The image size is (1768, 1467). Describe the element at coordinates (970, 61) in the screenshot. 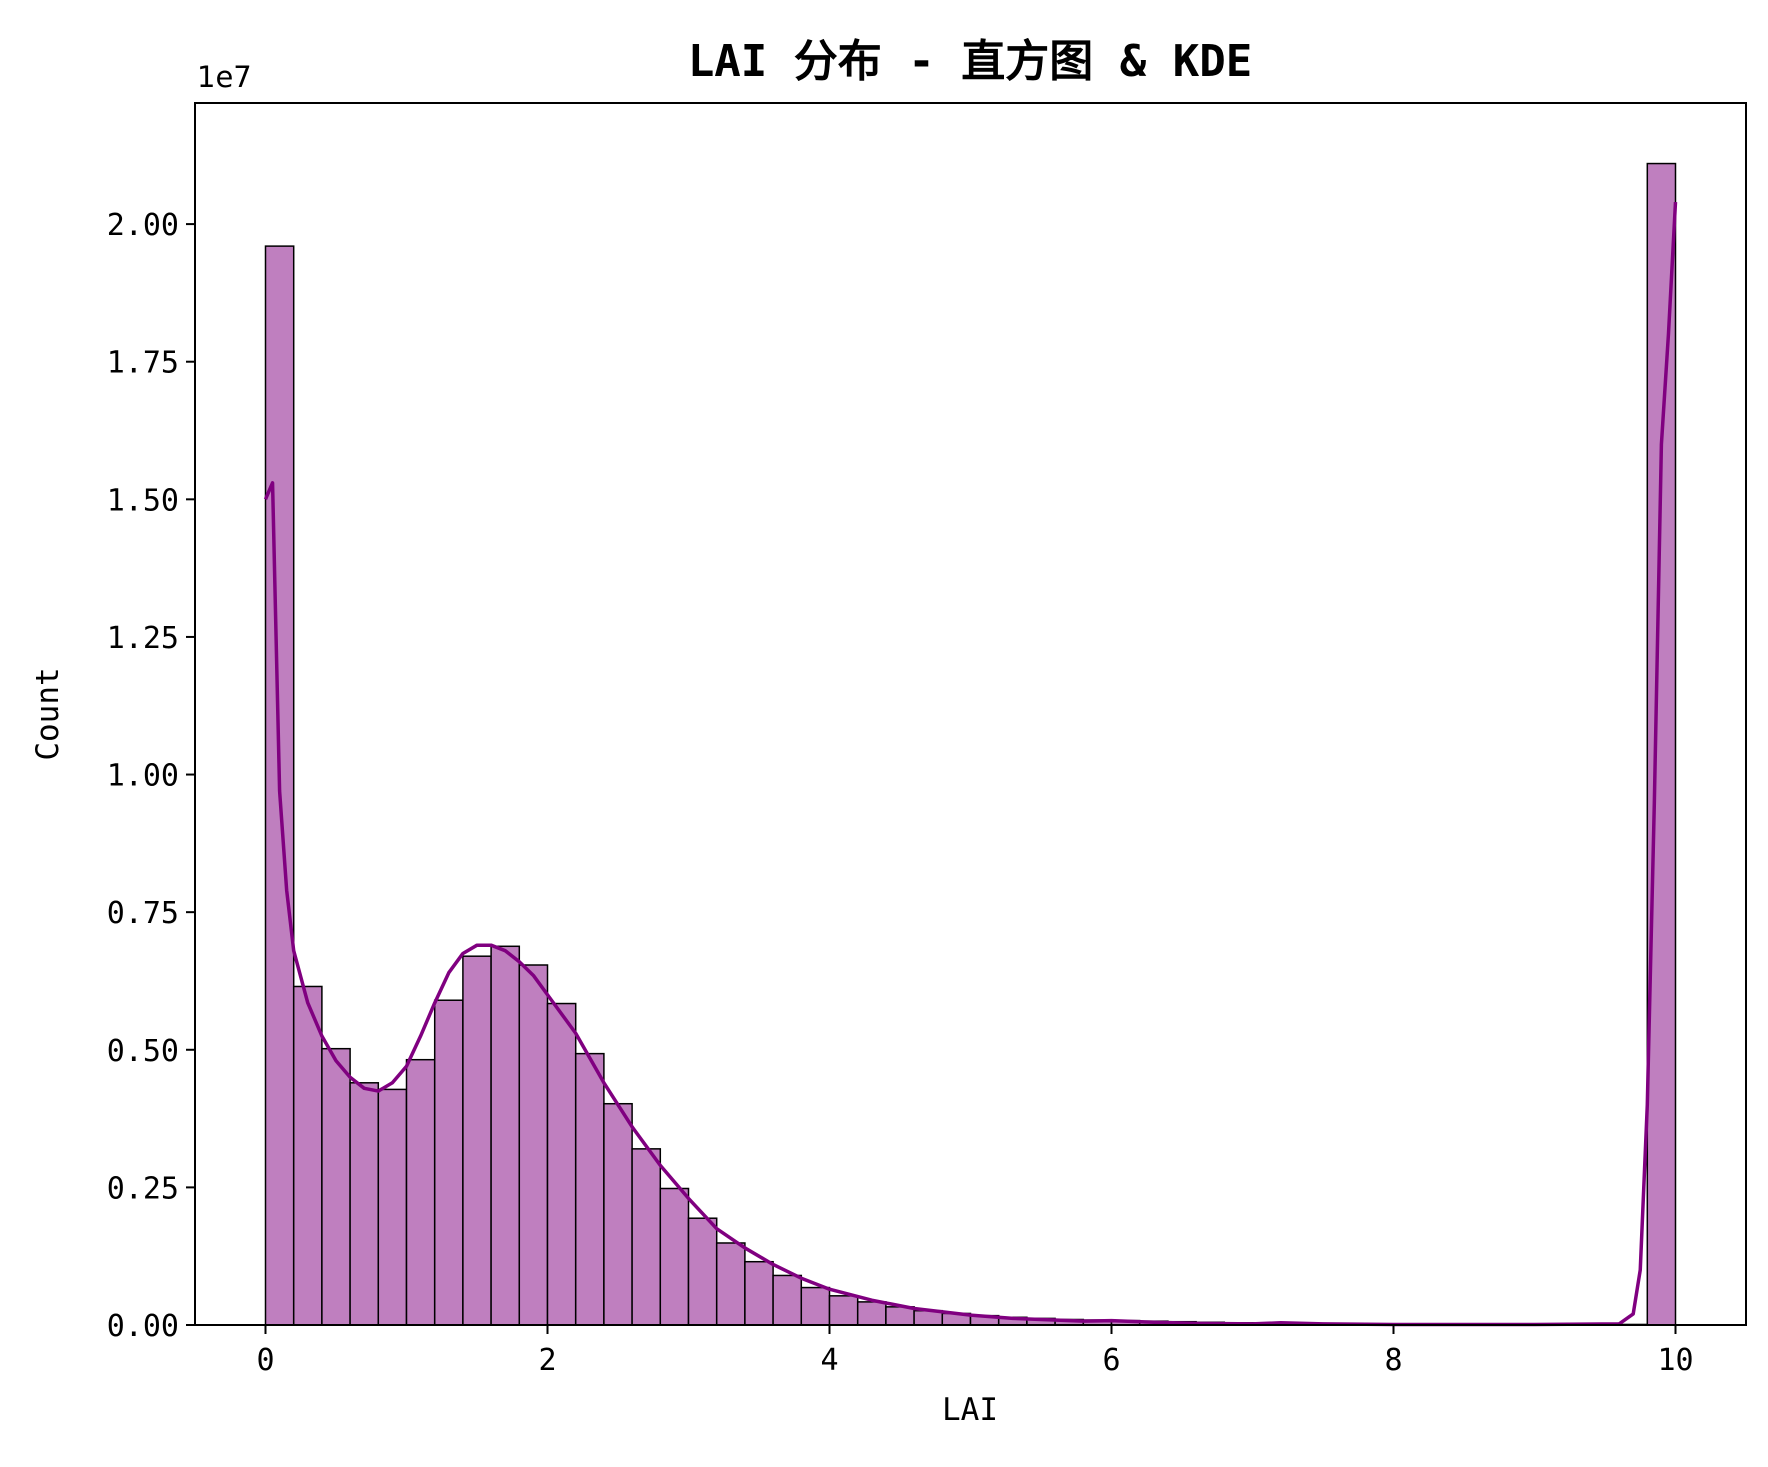

I see `chart-title: LAI 分布 - 直方图 & KDE` at that location.